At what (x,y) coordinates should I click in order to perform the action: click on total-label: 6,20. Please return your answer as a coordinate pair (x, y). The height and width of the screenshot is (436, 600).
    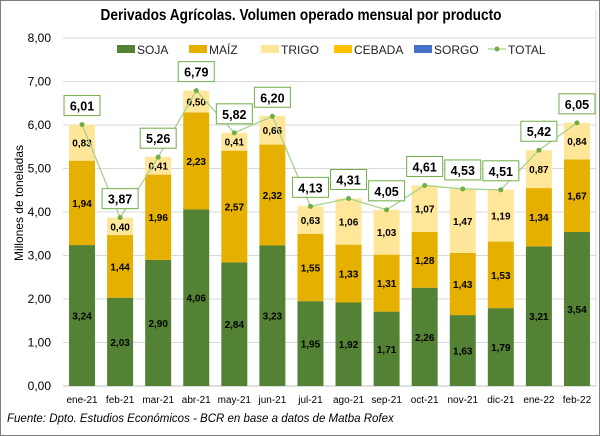
    Looking at the image, I should click on (272, 98).